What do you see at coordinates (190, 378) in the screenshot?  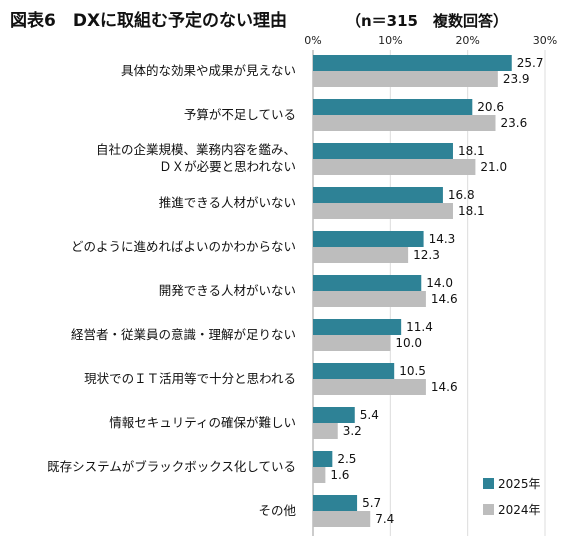 I see `category-label: 現状でのＩＴ活用等で十分と思われる` at bounding box center [190, 378].